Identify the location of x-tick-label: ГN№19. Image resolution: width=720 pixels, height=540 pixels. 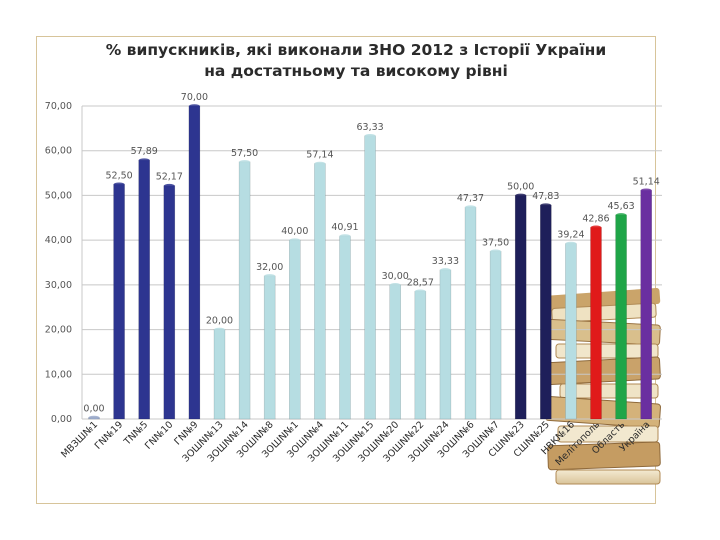
(109, 435).